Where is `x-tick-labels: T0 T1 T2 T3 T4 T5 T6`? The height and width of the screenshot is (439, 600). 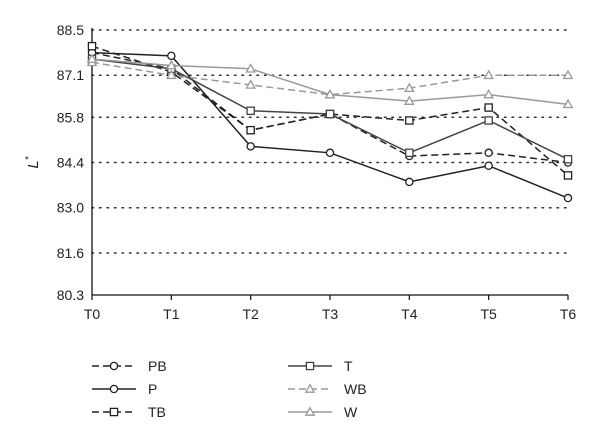 x-tick-labels: T0 T1 T2 T3 T4 T5 T6 is located at coordinates (330, 308).